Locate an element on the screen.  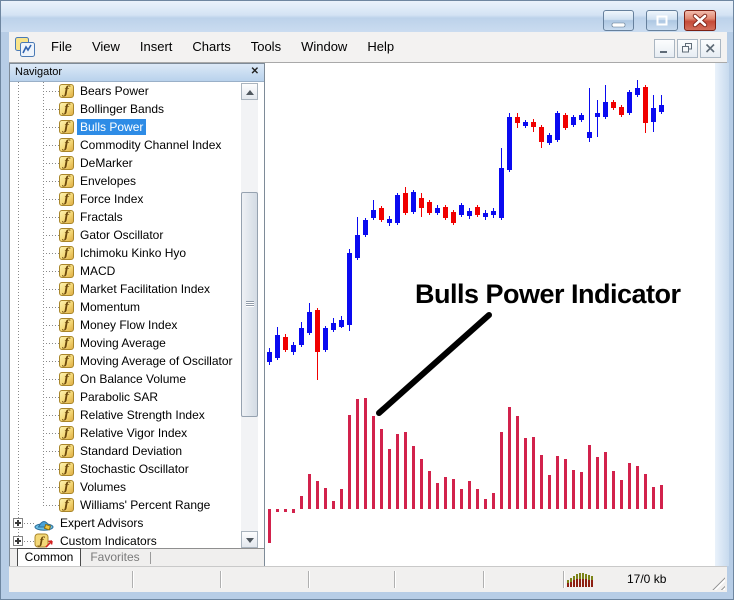
sidebar-item-momentum: ƒ Momentum is located at coordinates (125, 307).